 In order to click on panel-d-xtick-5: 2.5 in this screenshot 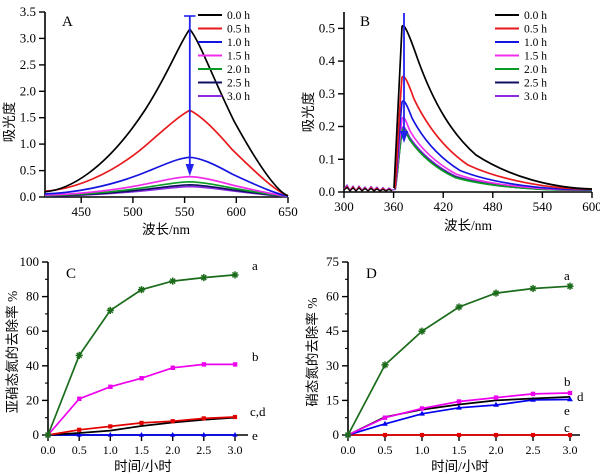, I will do `click(533, 450)`.